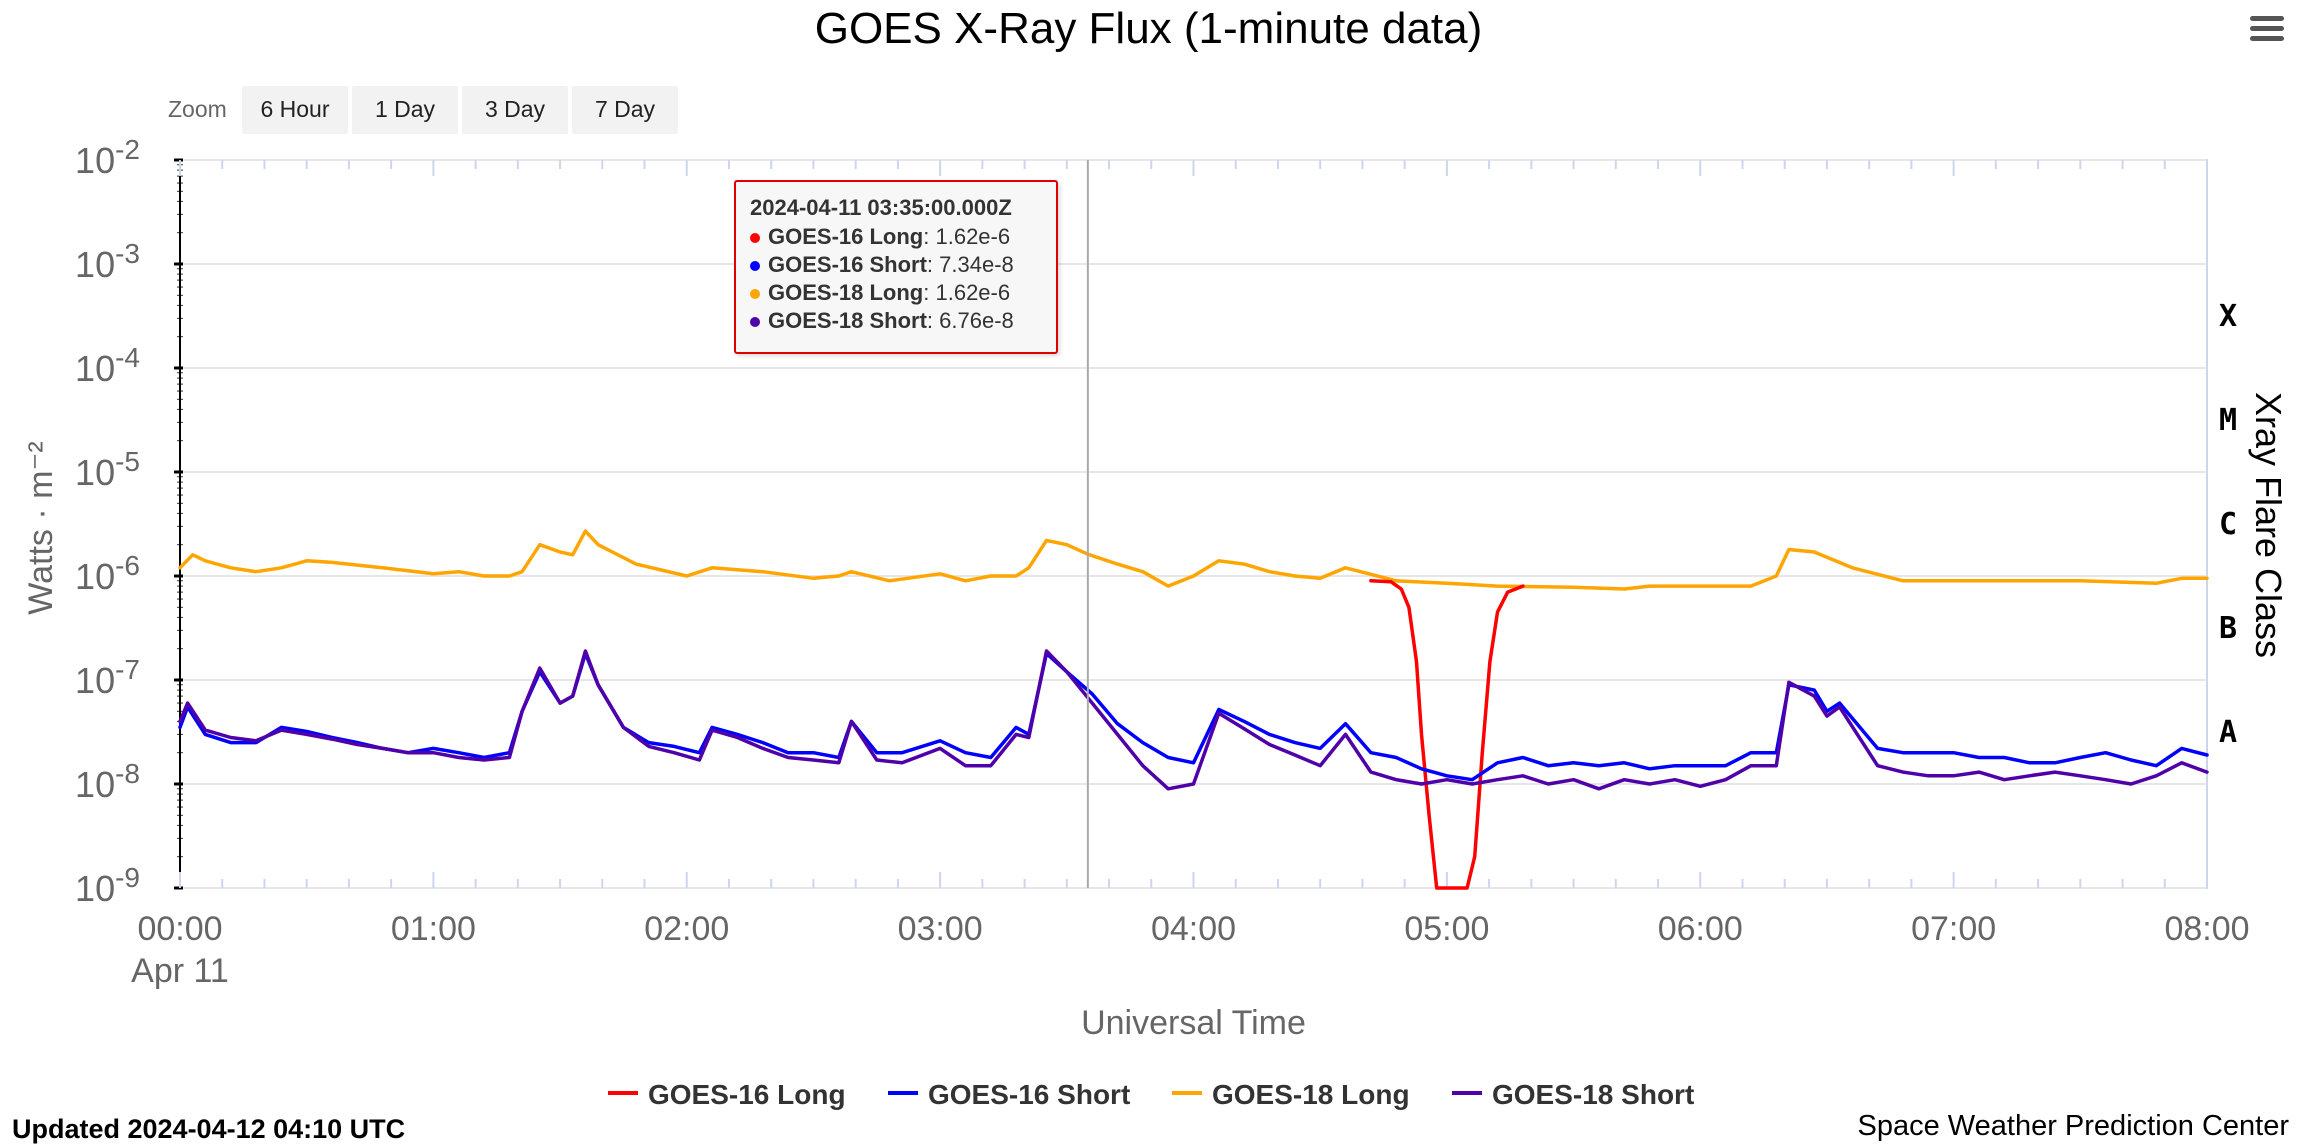  I want to click on x-date-label: Apr 11, so click(180, 971).